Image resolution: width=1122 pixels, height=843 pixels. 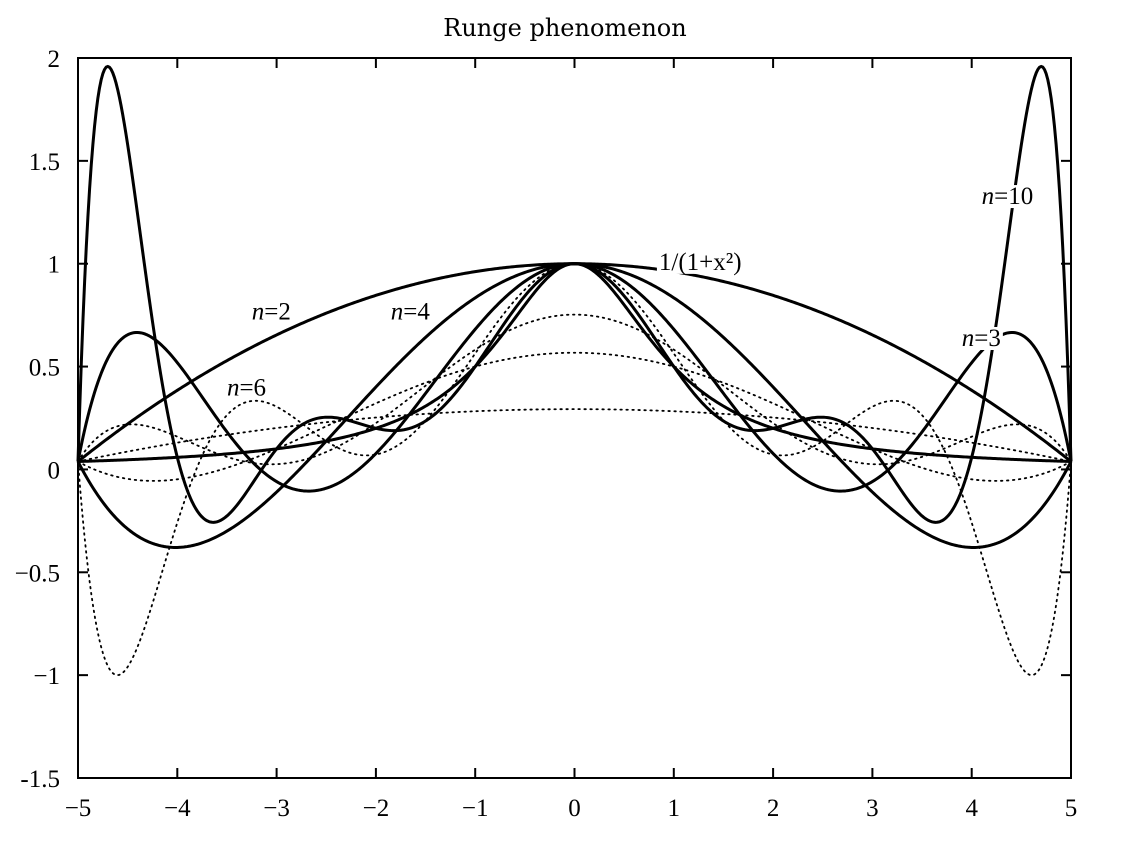 I want to click on y-tick-label-0: -1.5, so click(x=40, y=779).